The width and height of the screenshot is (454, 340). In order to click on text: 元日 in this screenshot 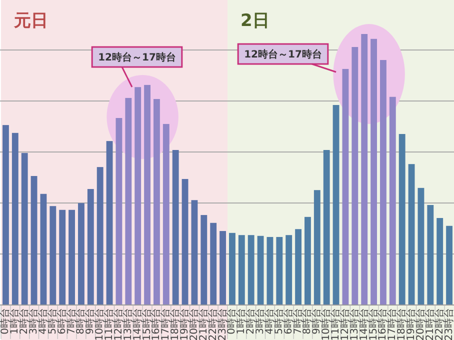, I will do `click(30, 21)`.